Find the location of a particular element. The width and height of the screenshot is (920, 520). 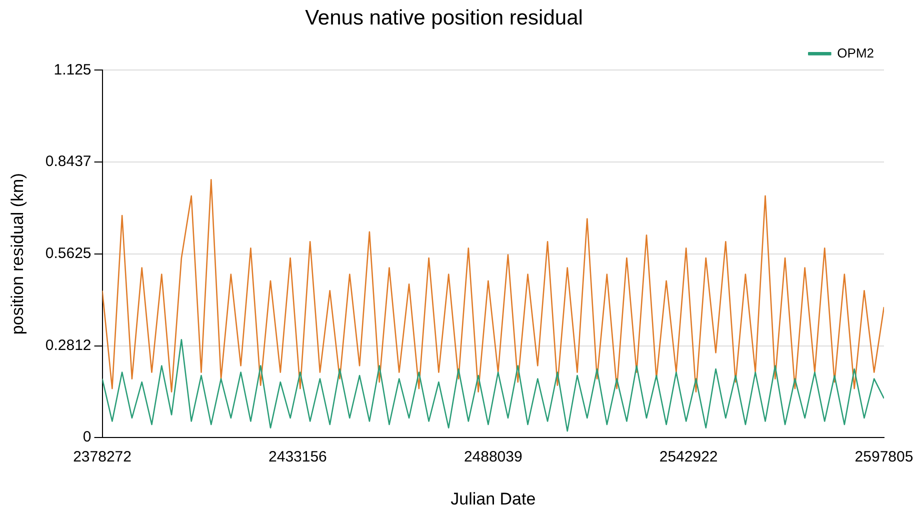

x-axis-title: Julian Date is located at coordinates (493, 498).